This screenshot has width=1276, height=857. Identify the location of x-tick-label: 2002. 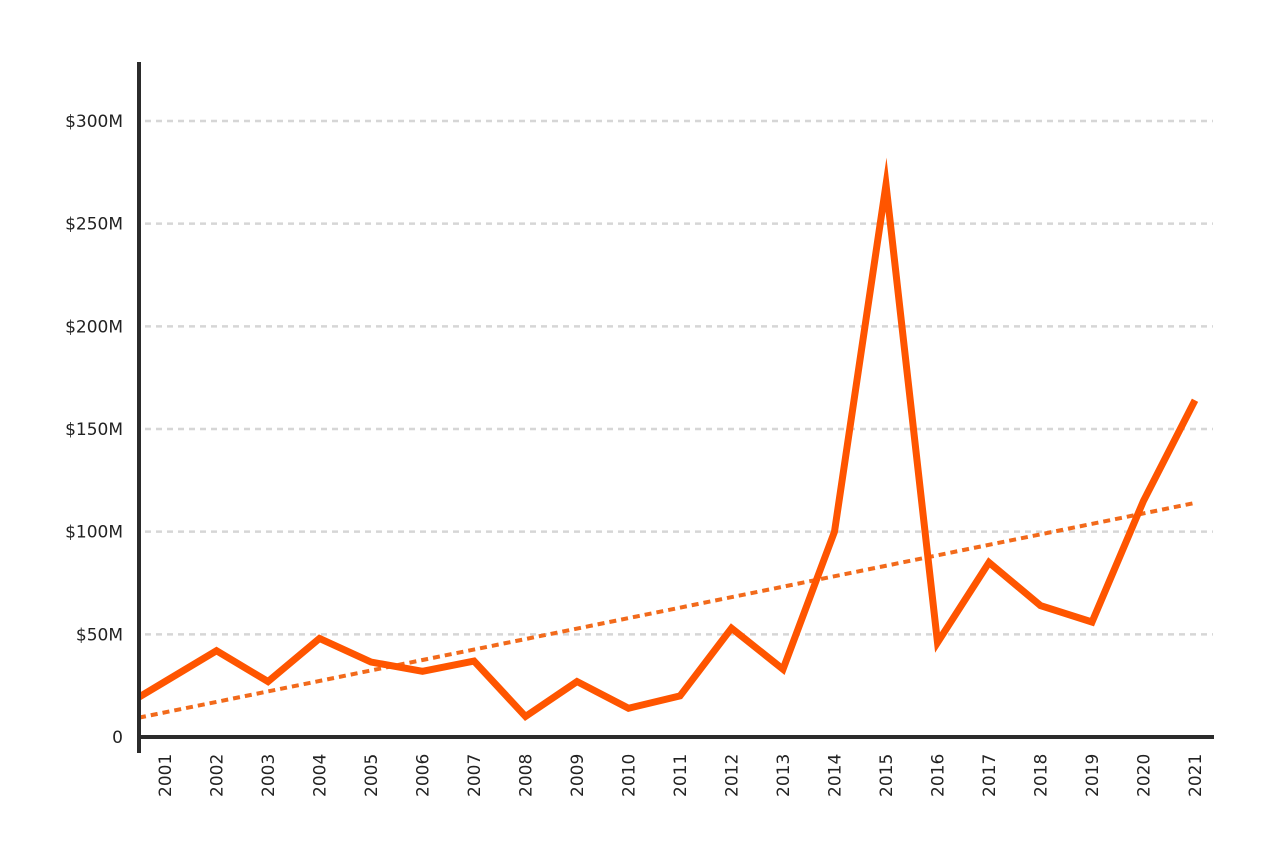
(218, 775).